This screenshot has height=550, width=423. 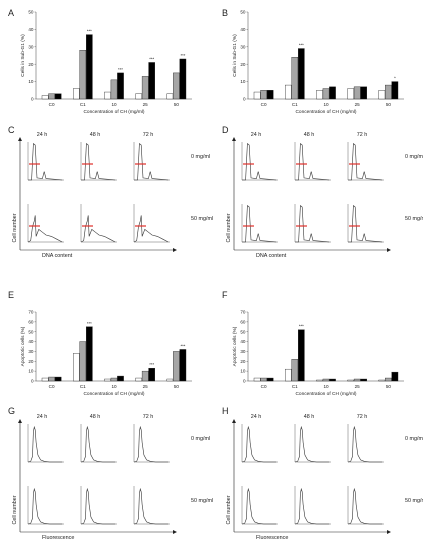 I want to click on dna-content-label: DNA content, so click(x=271, y=256).